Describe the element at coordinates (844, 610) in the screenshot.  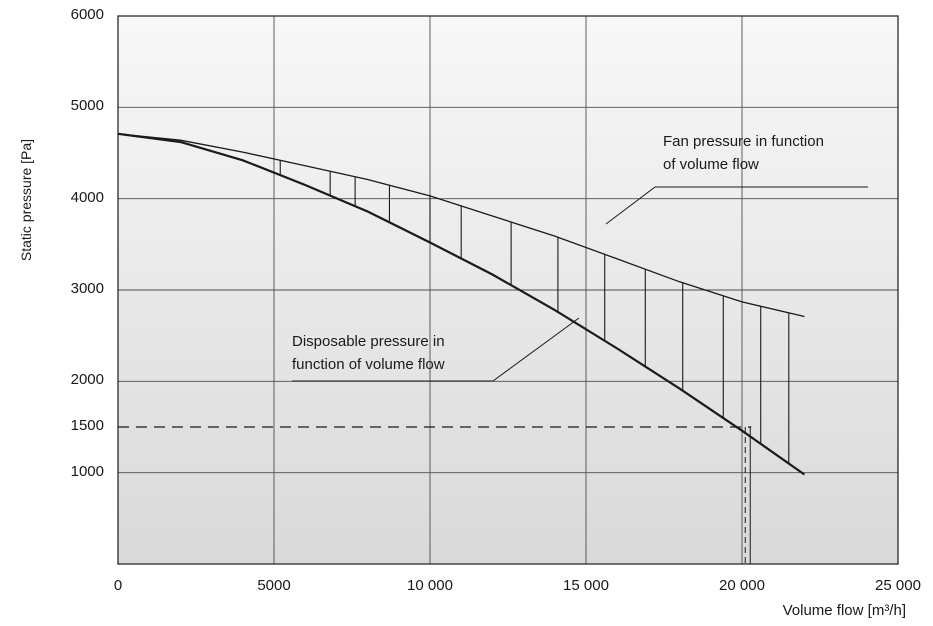
I see `x-axis-label: Volume flow [m³/h]` at that location.